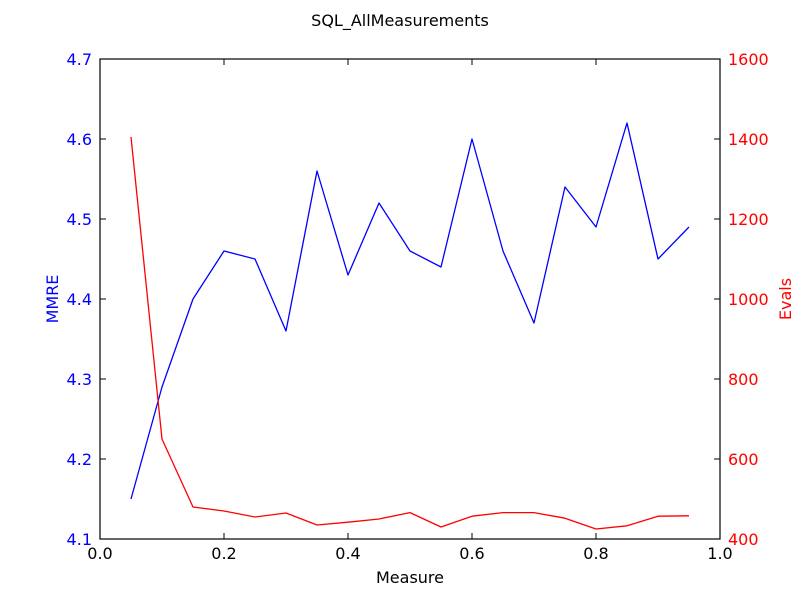 The image size is (800, 600). I want to click on right-y-axis-label: Evals, so click(785, 299).